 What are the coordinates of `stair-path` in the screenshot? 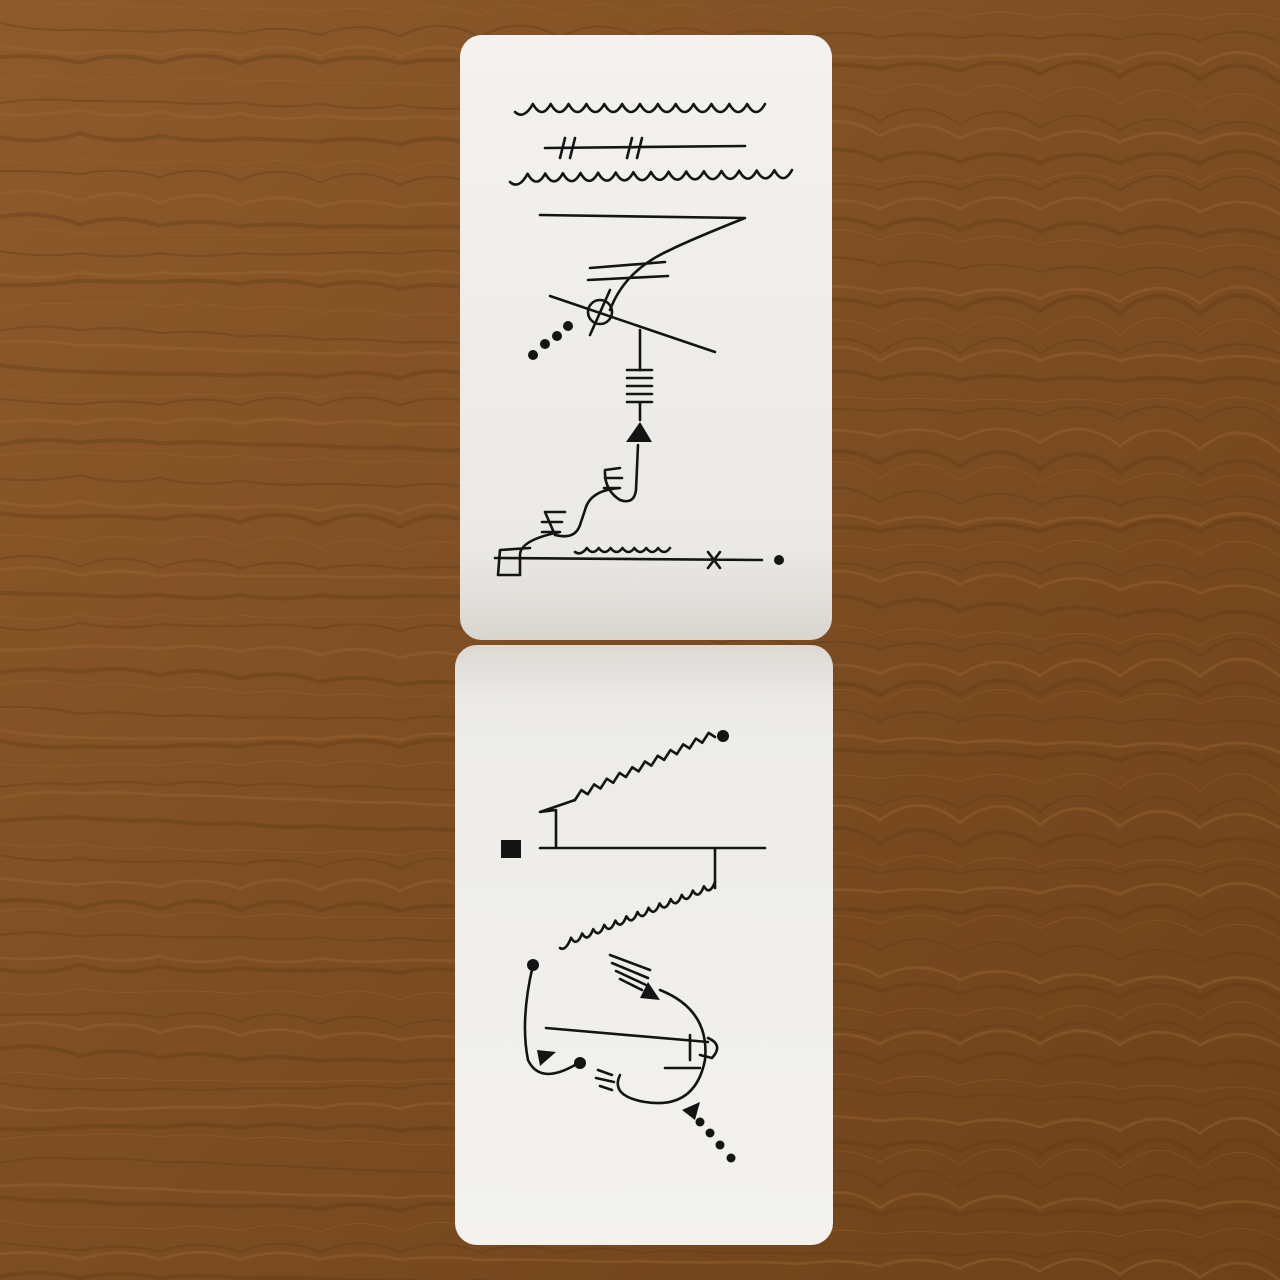 It's located at (568, 510).